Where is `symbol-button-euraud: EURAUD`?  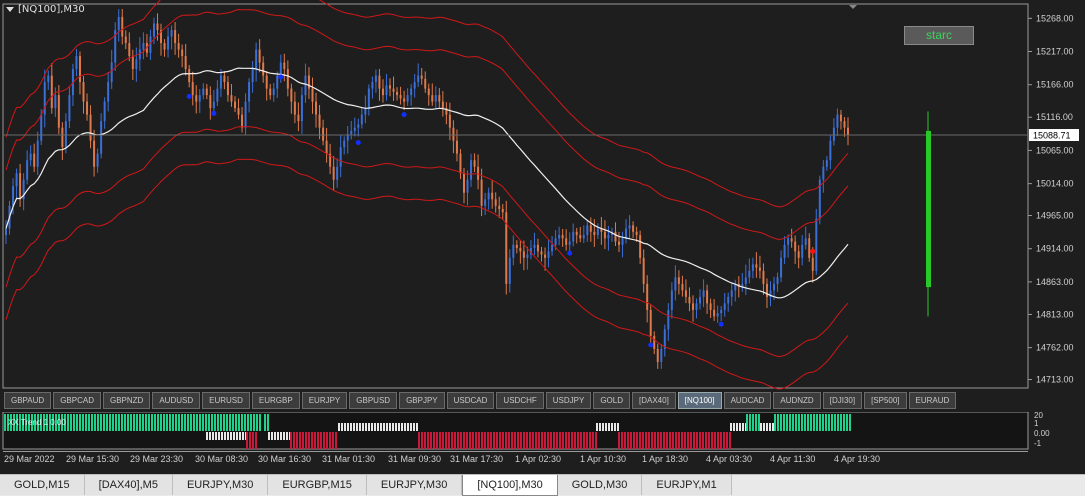
symbol-button-euraud: EURAUD is located at coordinates (932, 400).